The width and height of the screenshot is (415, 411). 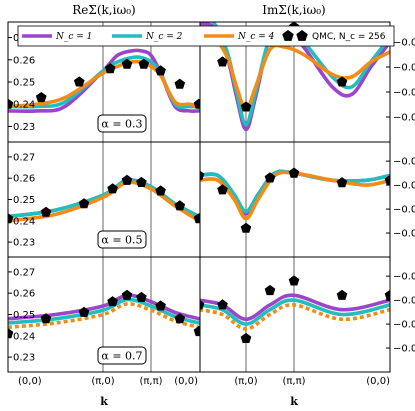 I want to click on legend: N_c = 1 N_c = 2 N_c = 4 QMC, N_c = 256, so click(x=206, y=36).